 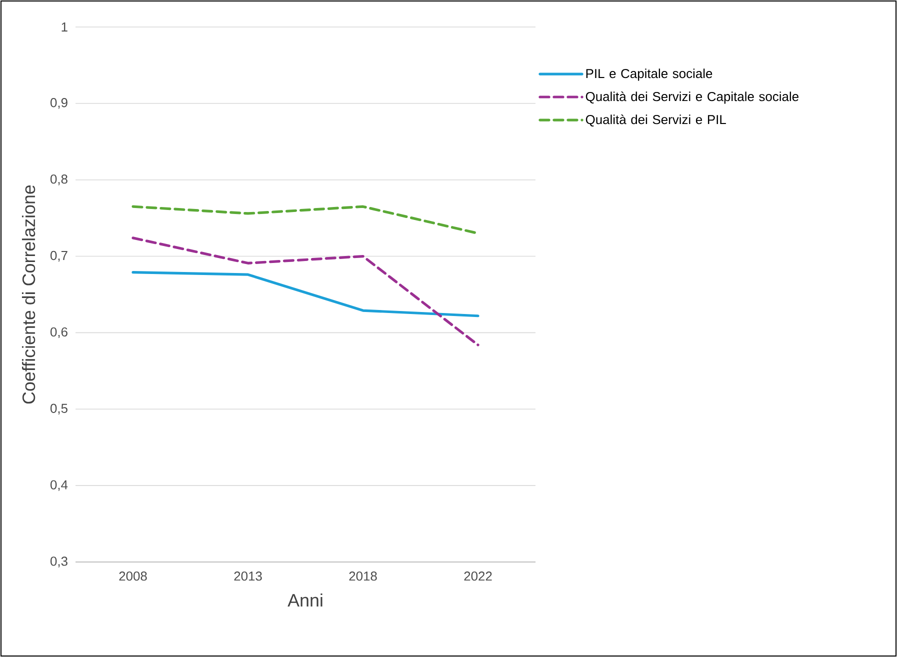 I want to click on legend-label: PIL e Capitale sociale, so click(x=649, y=74).